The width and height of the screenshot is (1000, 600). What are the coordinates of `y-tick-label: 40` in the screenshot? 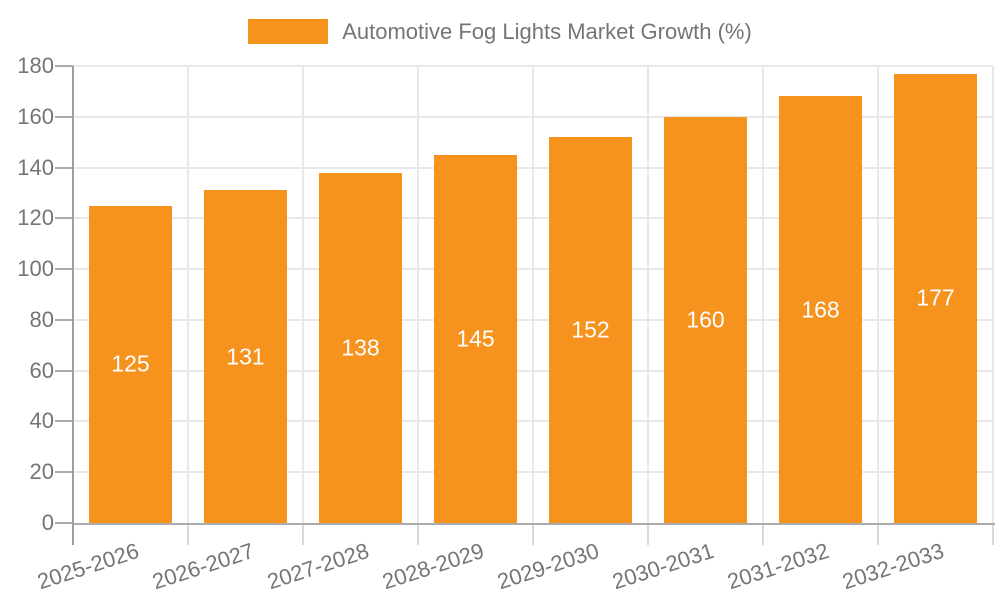 It's located at (41, 421).